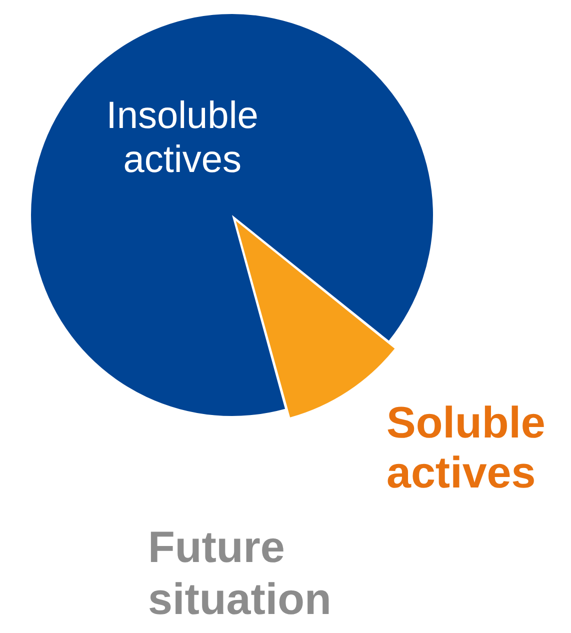 This screenshot has width=571, height=633. What do you see at coordinates (182, 137) in the screenshot?
I see `slice-label: Insoluble actives` at bounding box center [182, 137].